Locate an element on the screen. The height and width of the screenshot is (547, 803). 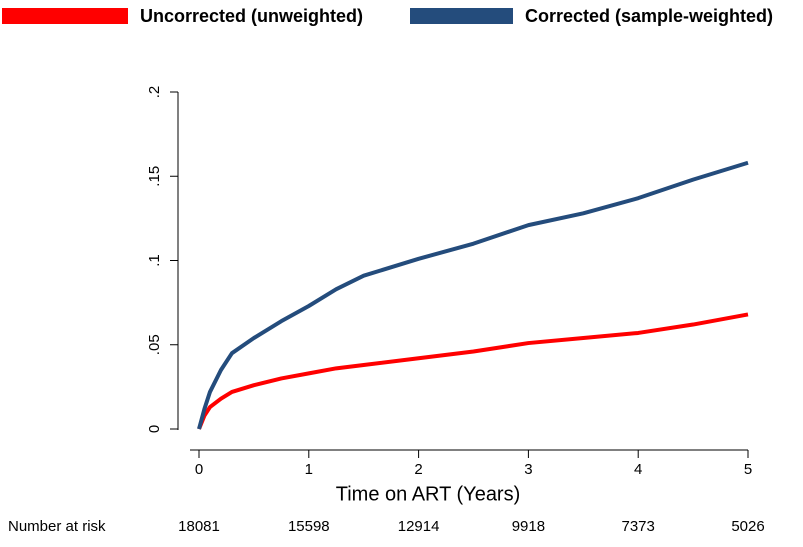
risk-value: 5026 is located at coordinates (747, 526).